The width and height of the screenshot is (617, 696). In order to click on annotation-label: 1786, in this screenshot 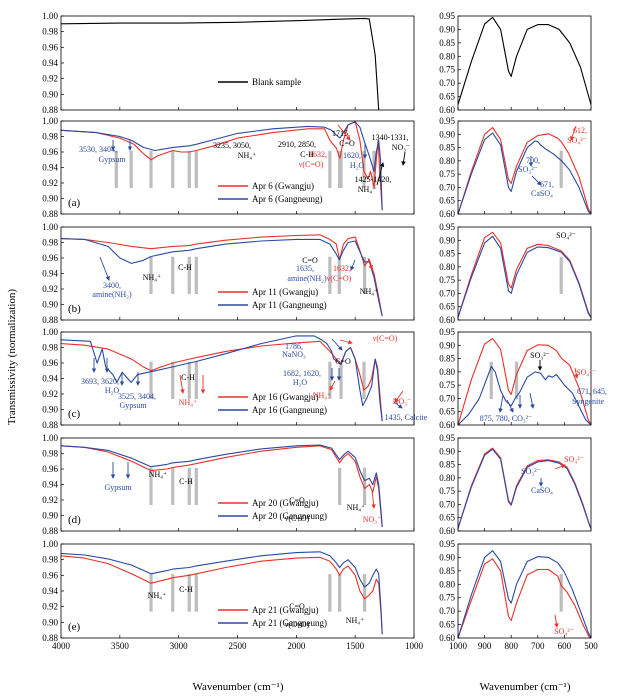, I will do `click(294, 346)`.